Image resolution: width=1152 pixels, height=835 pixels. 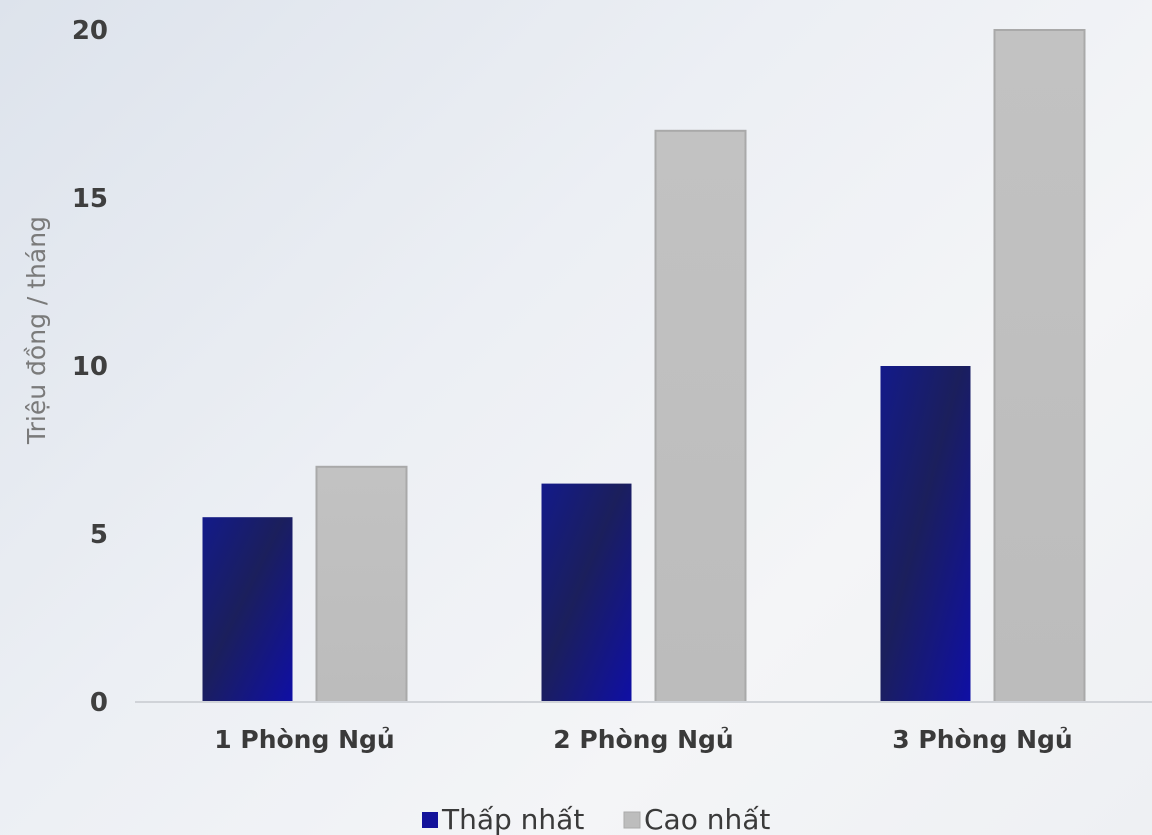 What do you see at coordinates (632, 820) in the screenshot?
I see `legend-swatch-high` at bounding box center [632, 820].